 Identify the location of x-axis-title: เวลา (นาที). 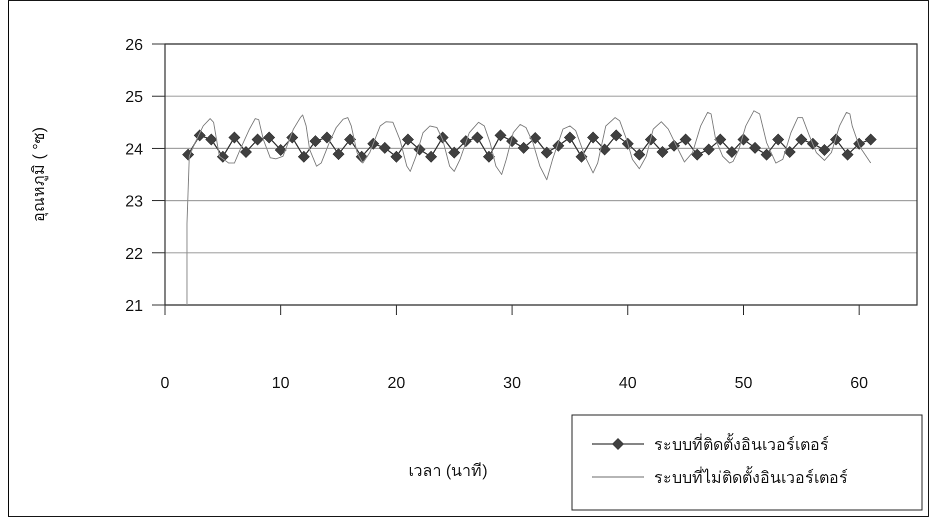
(448, 471).